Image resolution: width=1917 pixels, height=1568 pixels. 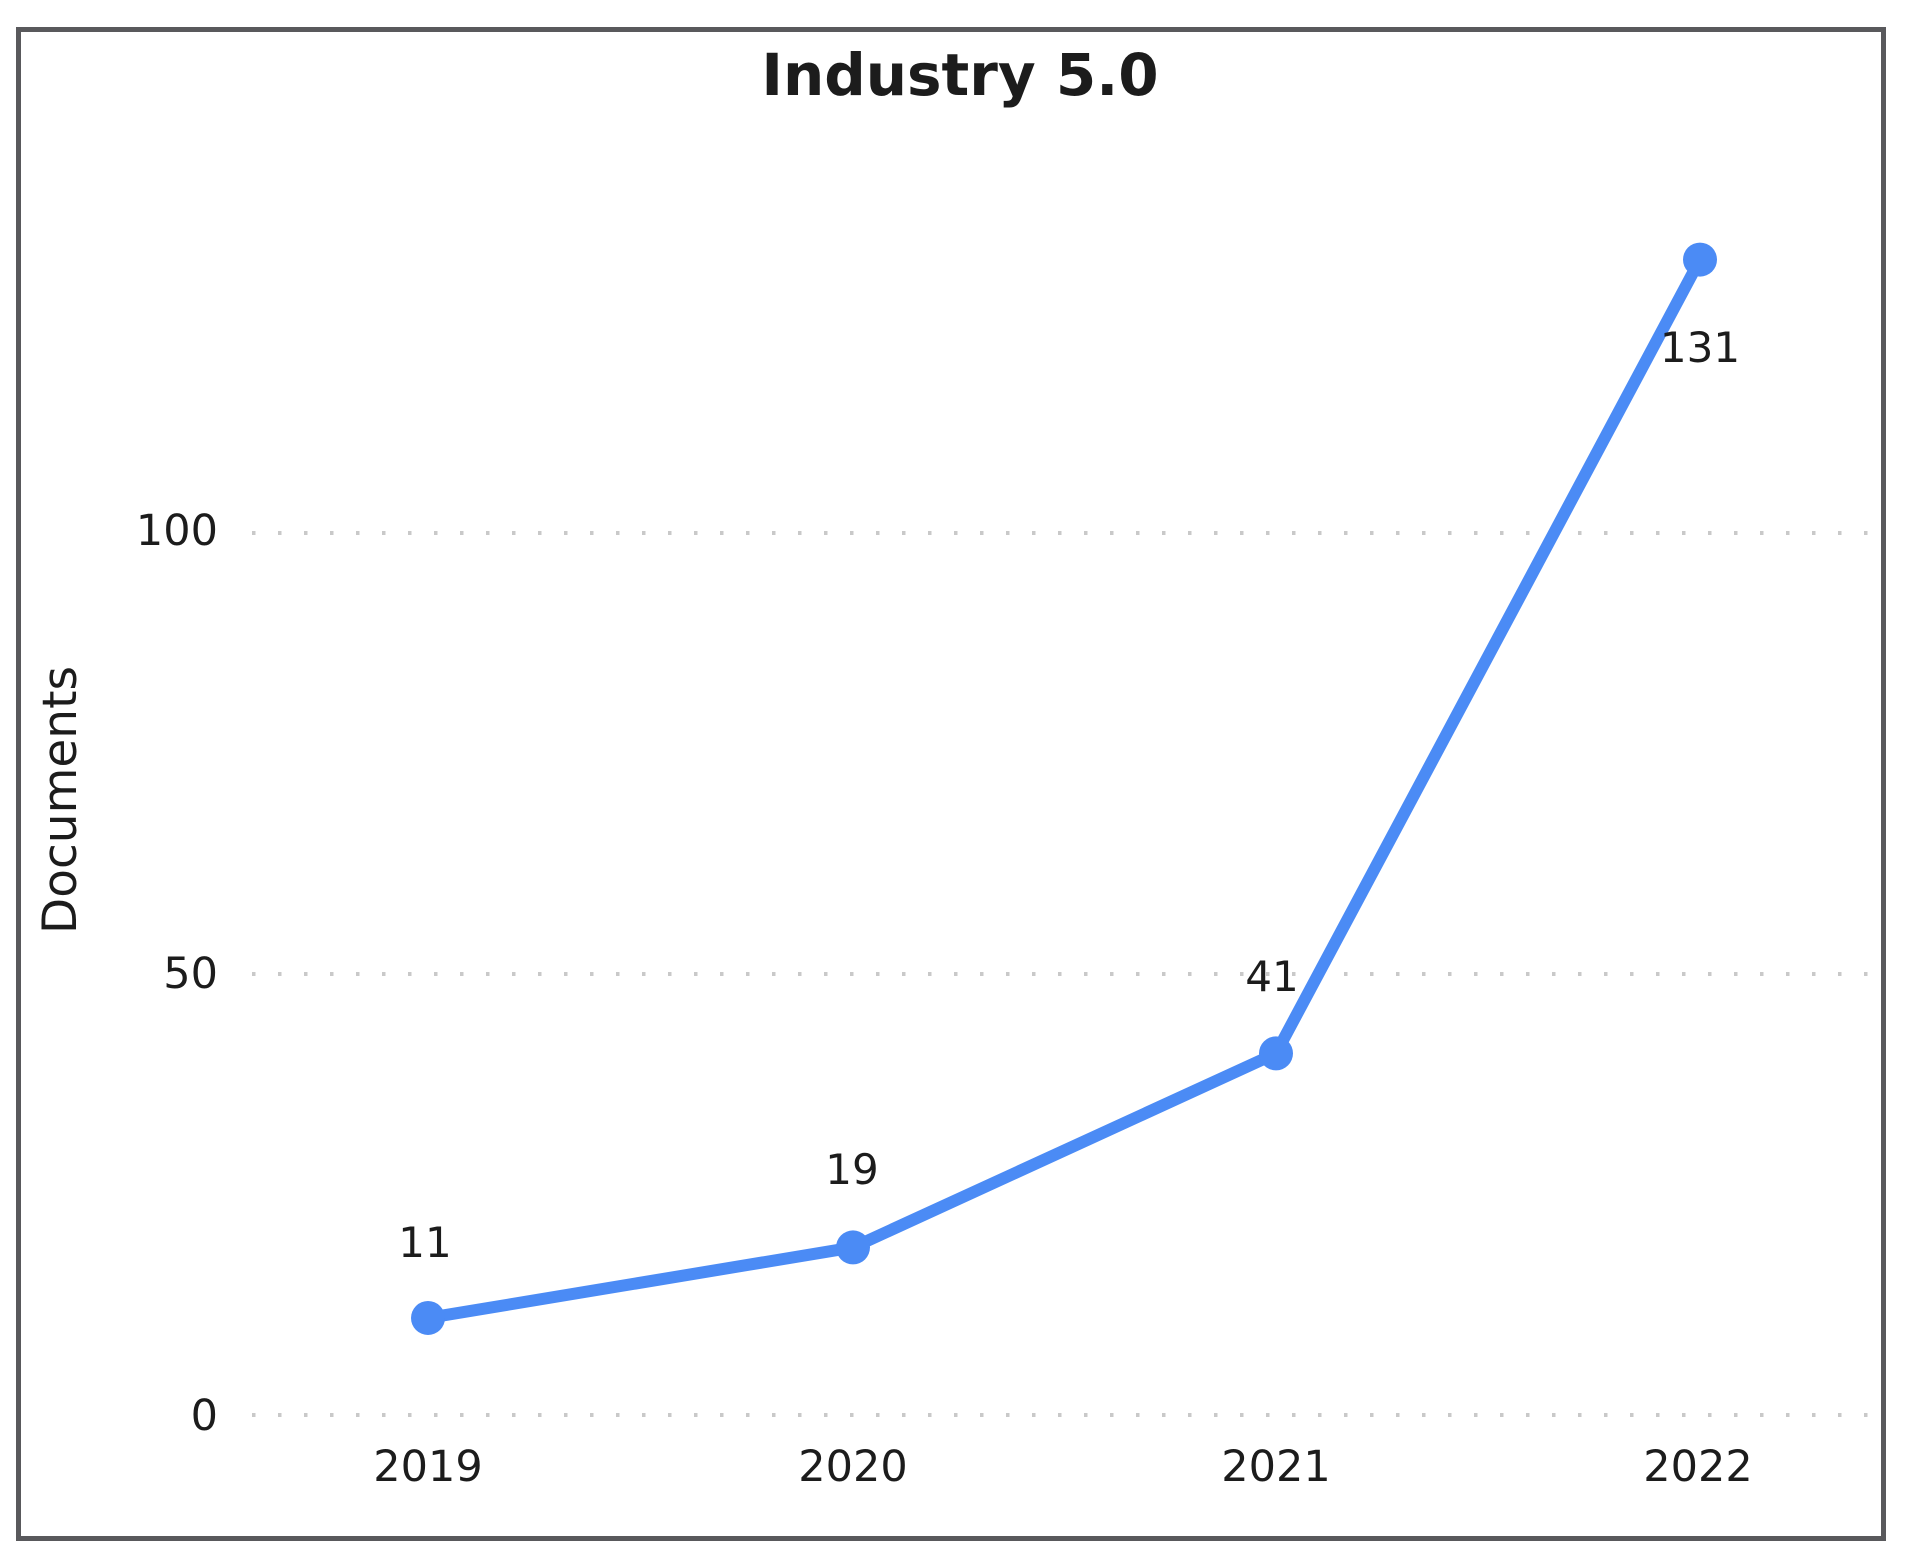 What do you see at coordinates (851, 1169) in the screenshot?
I see `point-label-2020: 19` at bounding box center [851, 1169].